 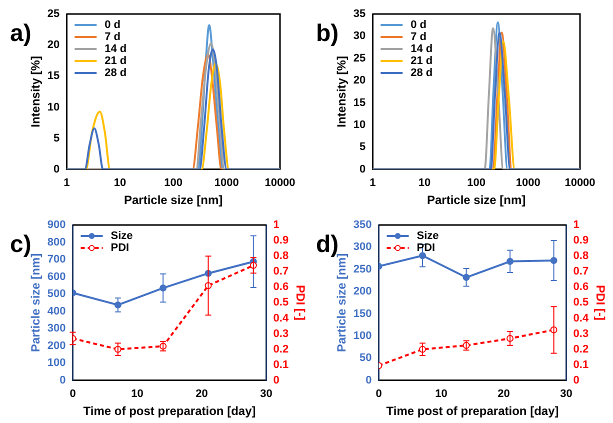 What do you see at coordinates (359, 36) in the screenshot?
I see `y-tick-label: 30` at bounding box center [359, 36].